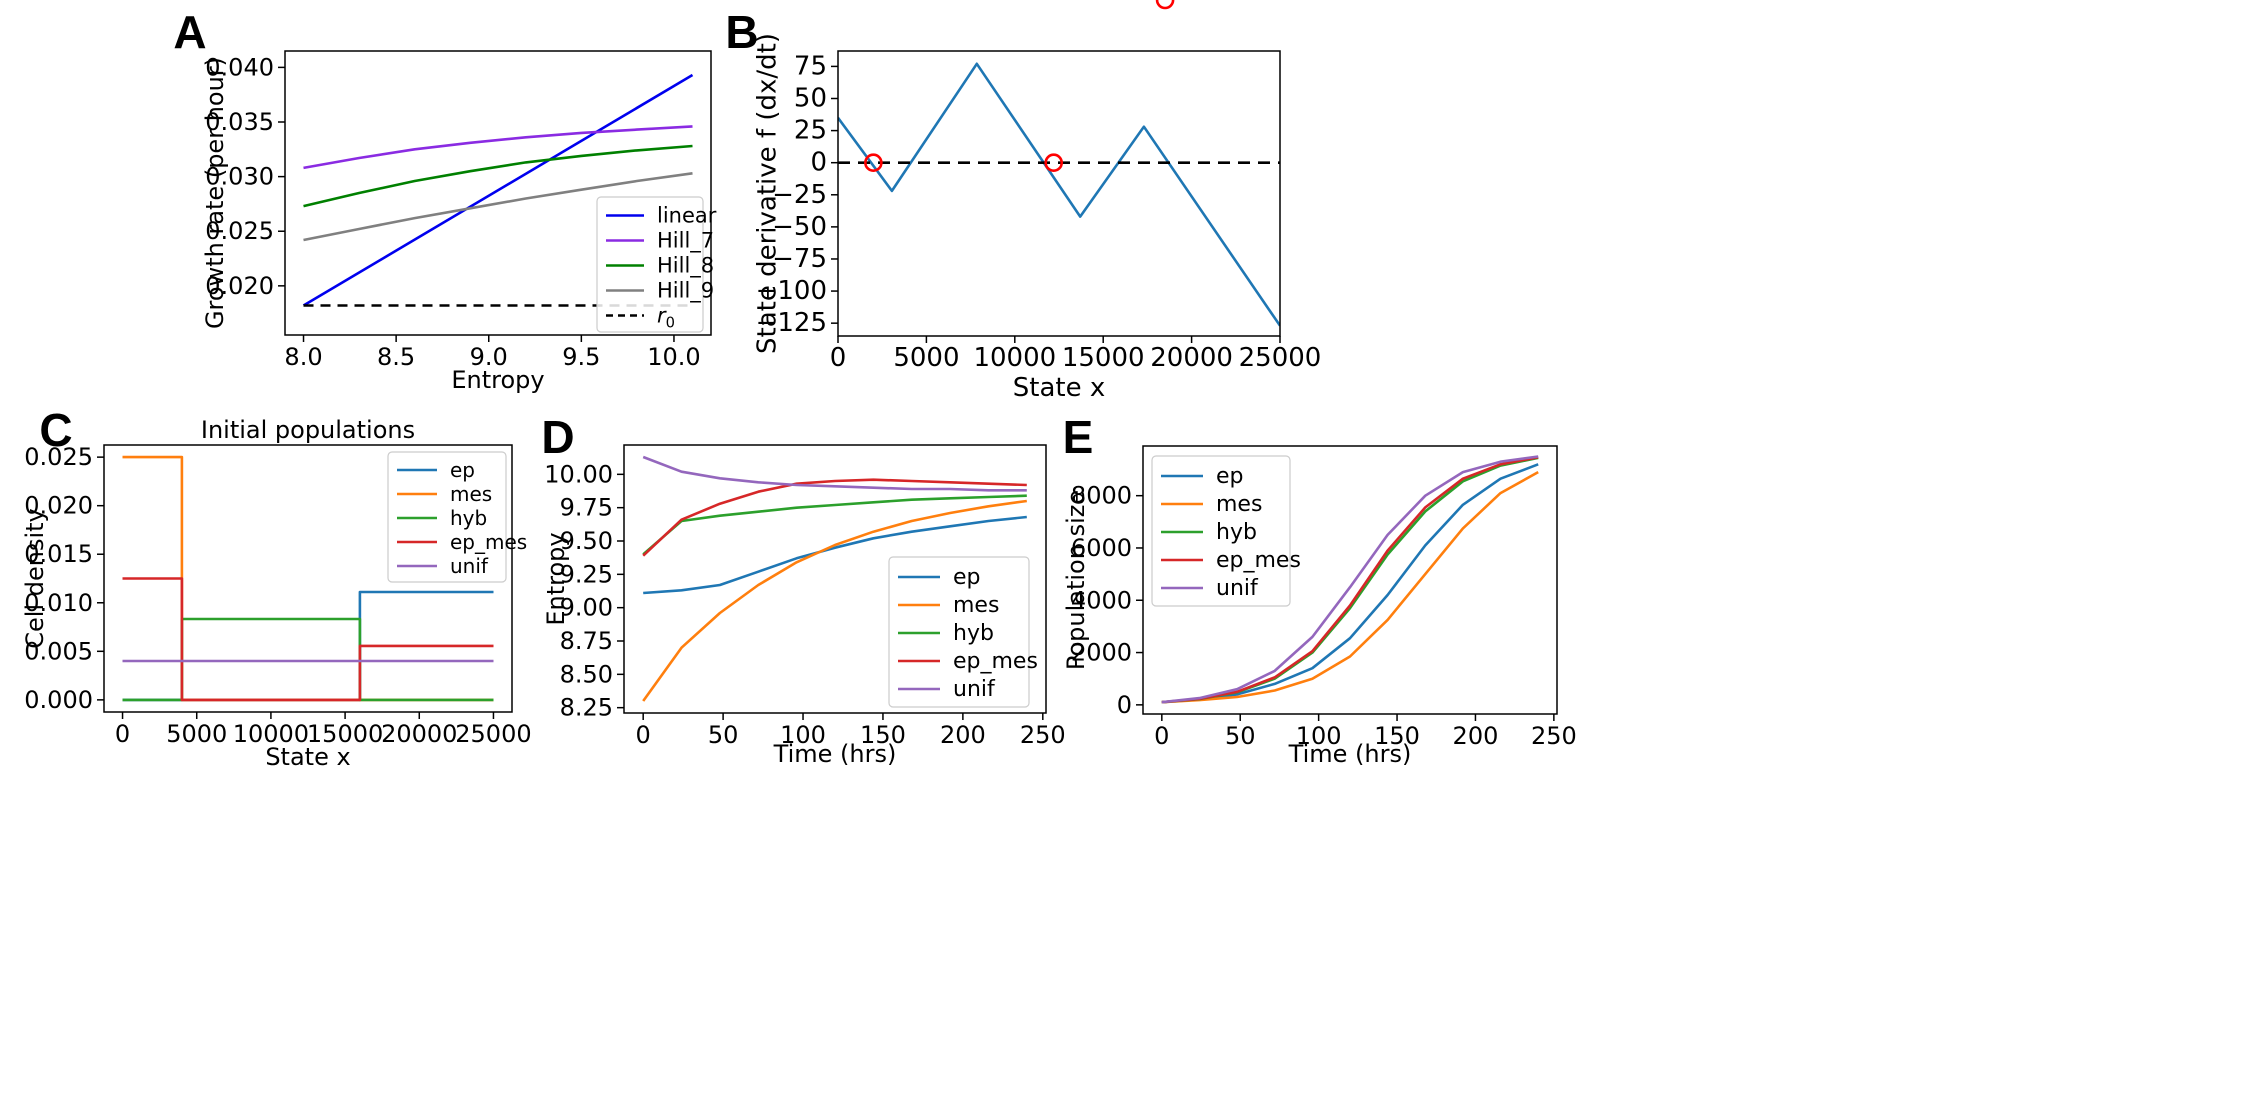 The width and height of the screenshot is (2250, 1111). I want to click on legend-label: Hill_7, so click(685, 241).